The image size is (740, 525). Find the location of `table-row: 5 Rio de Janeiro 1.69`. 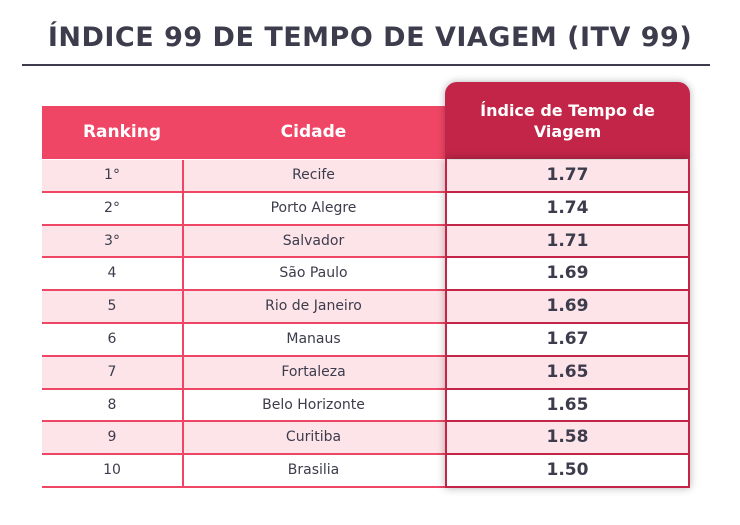

table-row: 5 Rio de Janeiro 1.69 is located at coordinates (366, 307).